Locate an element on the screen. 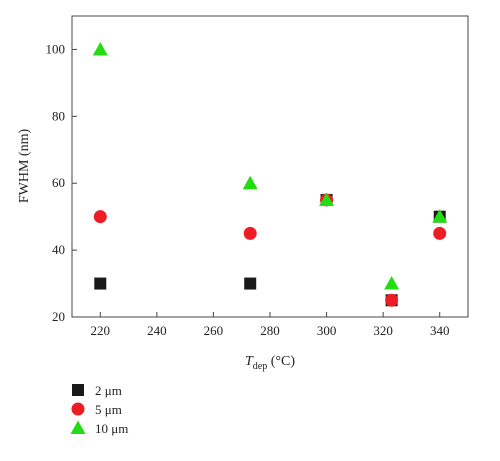  x-tick-label: 320 is located at coordinates (383, 330).